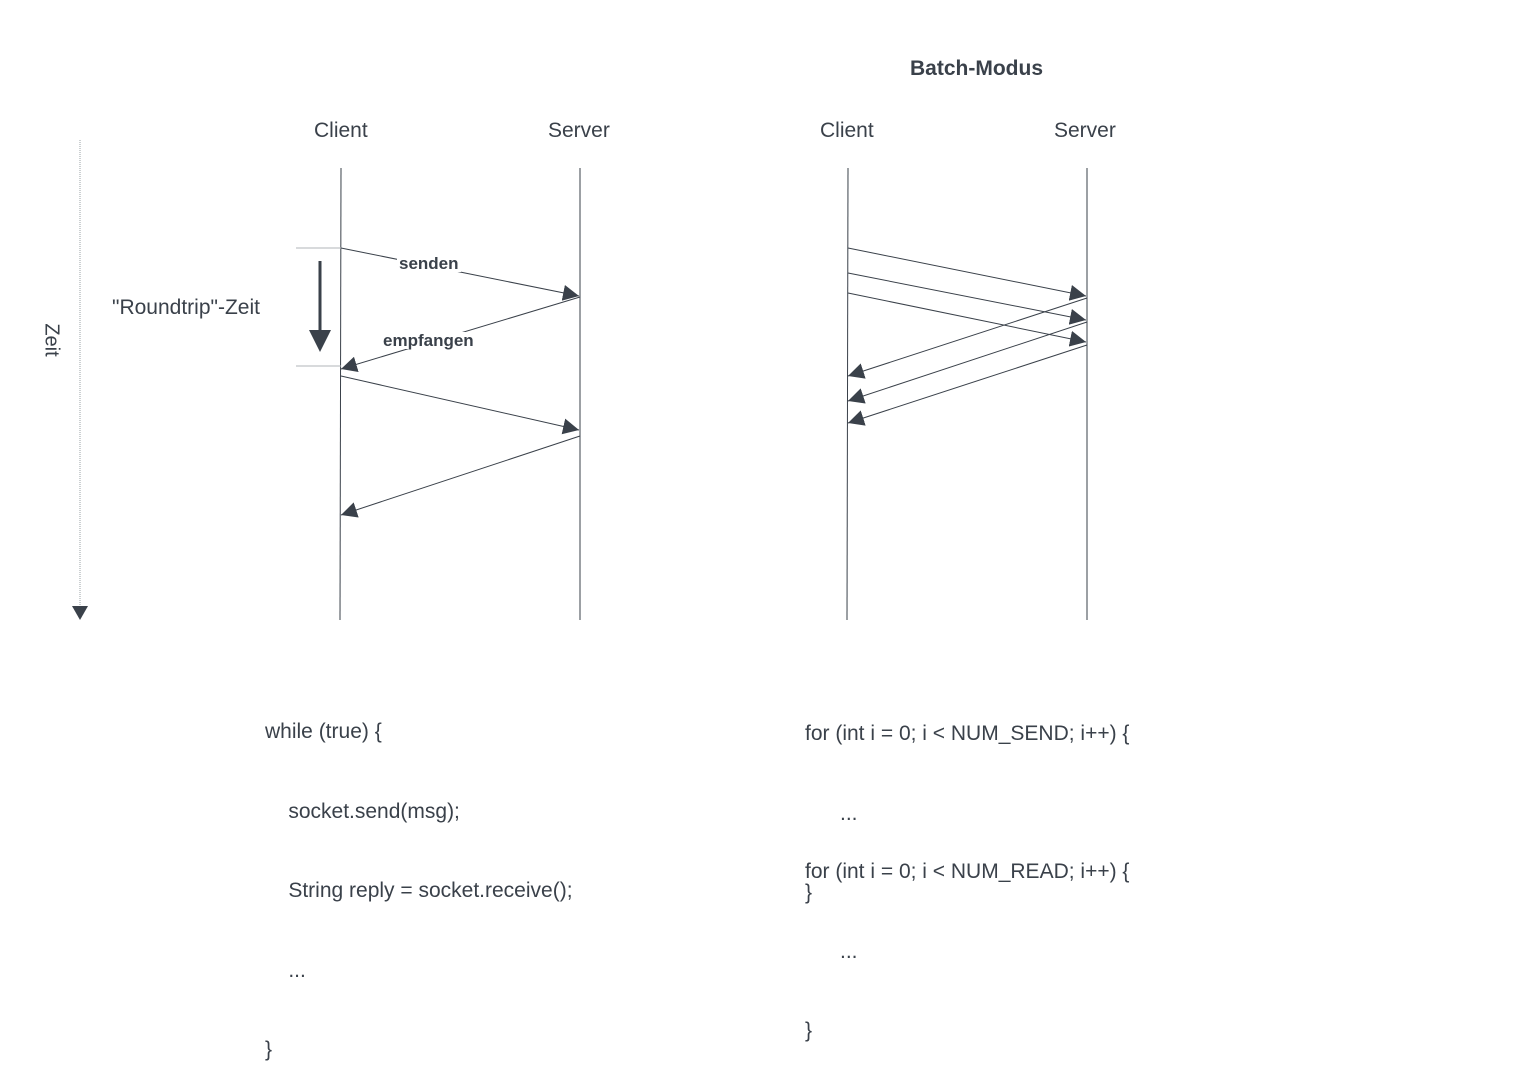 This screenshot has width=1540, height=1090. What do you see at coordinates (579, 130) in the screenshot?
I see `left-server-label: Server` at bounding box center [579, 130].